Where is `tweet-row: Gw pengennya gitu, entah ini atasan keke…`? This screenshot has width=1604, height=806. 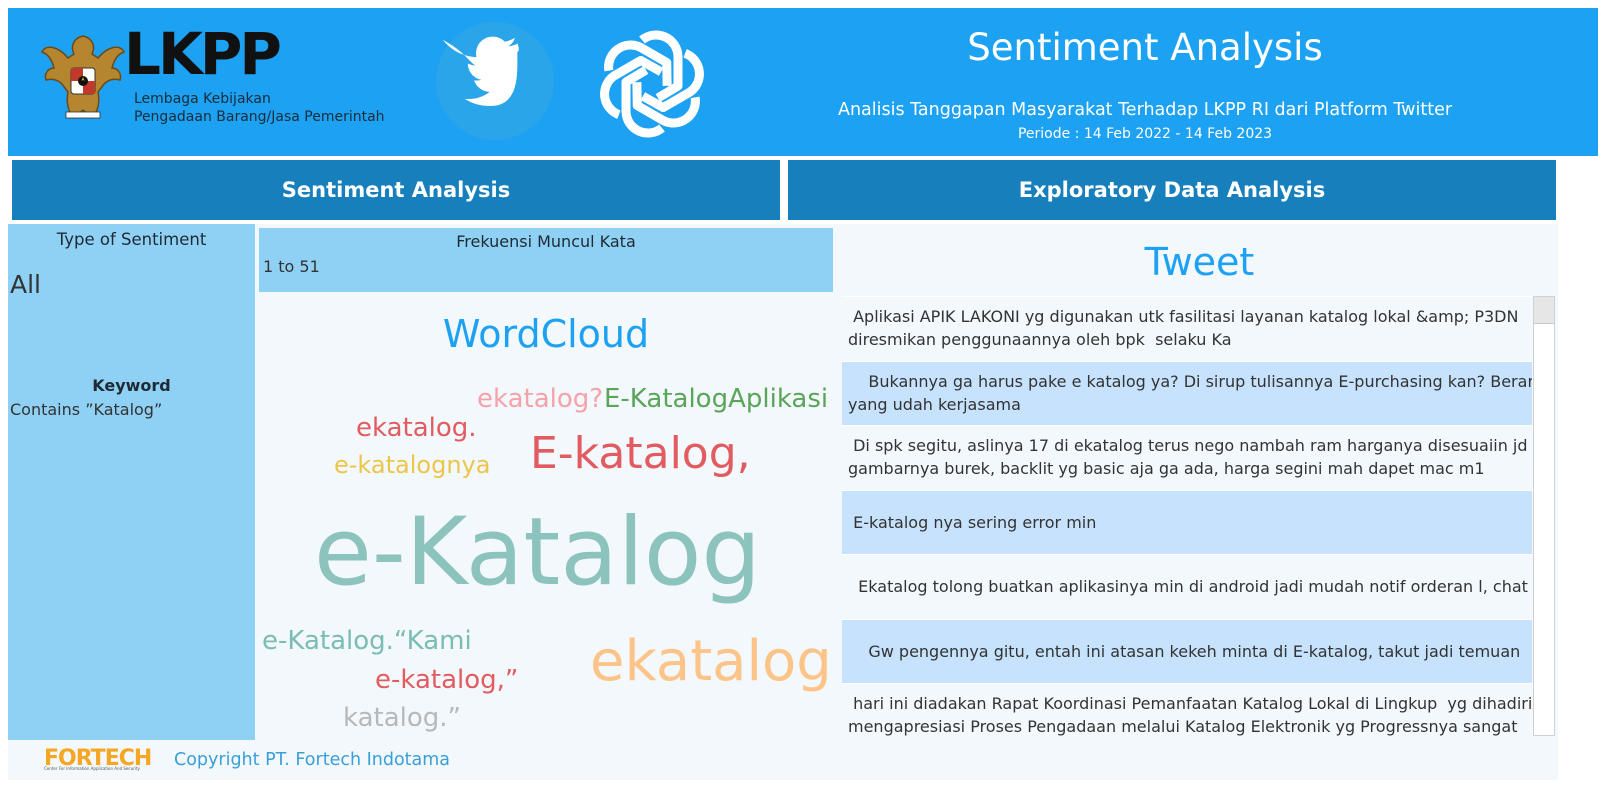
tweet-row: Gw pengennya gitu, entah ini atasan keke… is located at coordinates (1187, 650).